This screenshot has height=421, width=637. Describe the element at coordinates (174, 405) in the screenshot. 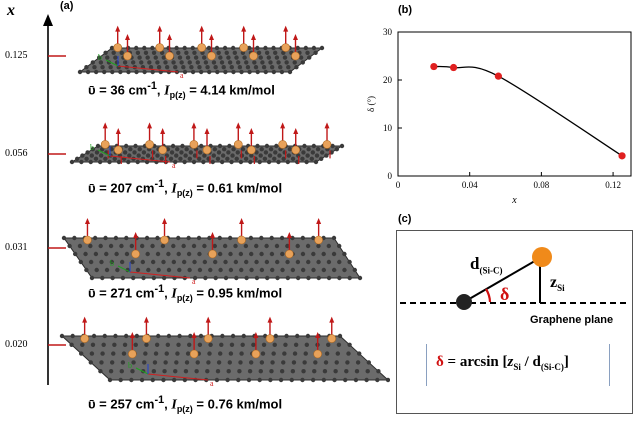

I see `caption-4-isym: I` at that location.